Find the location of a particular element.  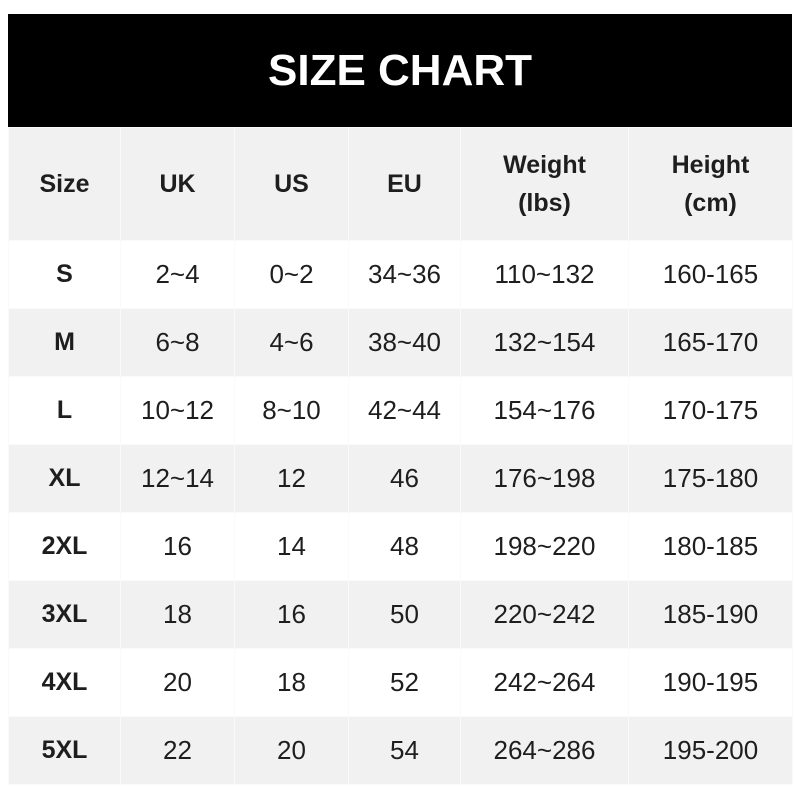

cell-height: 175-180 is located at coordinates (710, 478).